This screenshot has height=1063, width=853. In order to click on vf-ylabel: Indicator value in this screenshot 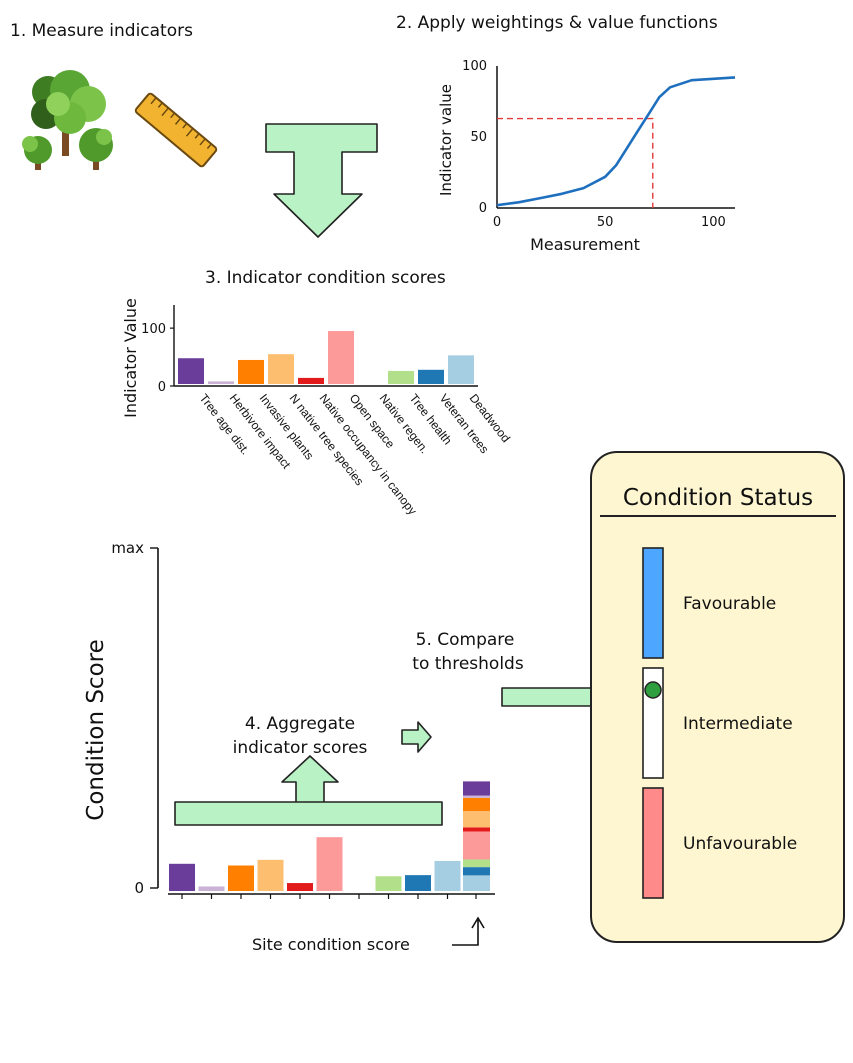, I will do `click(446, 140)`.